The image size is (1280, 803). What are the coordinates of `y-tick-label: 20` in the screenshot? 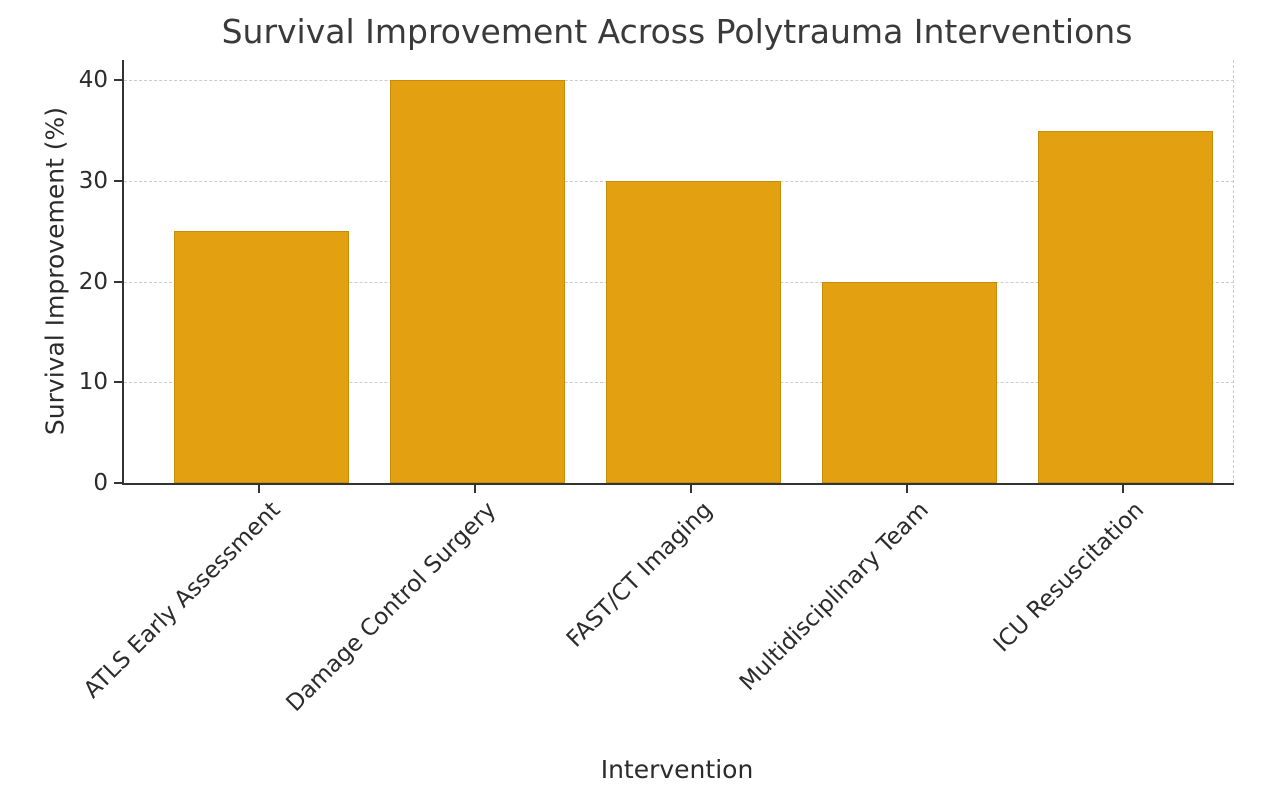 It's located at (93, 281).